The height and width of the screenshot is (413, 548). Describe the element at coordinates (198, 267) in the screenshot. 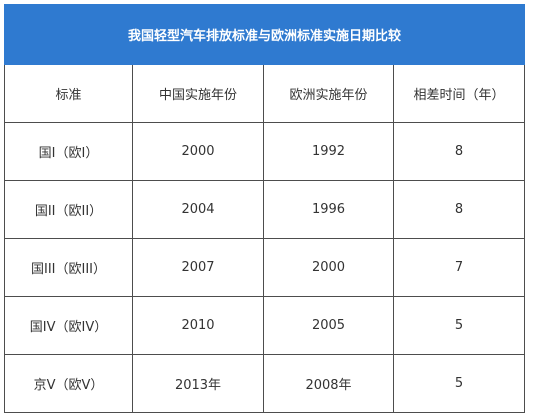

I see `cell-china-year: 2007` at that location.